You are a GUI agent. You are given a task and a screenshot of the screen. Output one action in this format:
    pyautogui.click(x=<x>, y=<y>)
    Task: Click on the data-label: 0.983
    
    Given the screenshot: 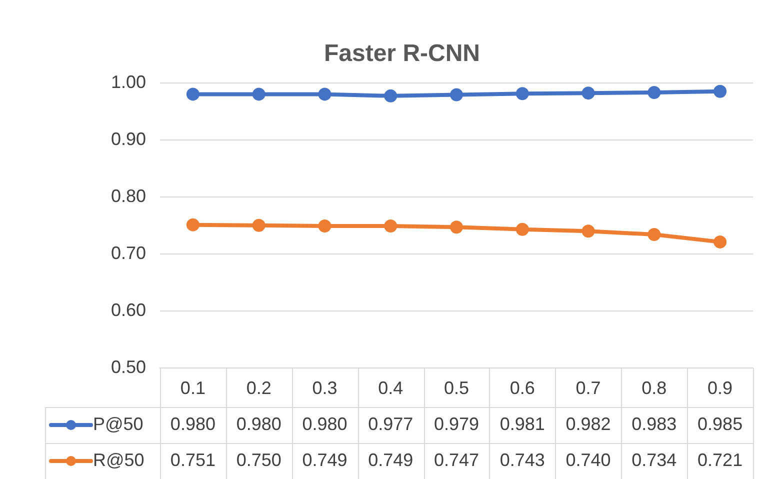 What is the action you would take?
    pyautogui.click(x=654, y=424)
    